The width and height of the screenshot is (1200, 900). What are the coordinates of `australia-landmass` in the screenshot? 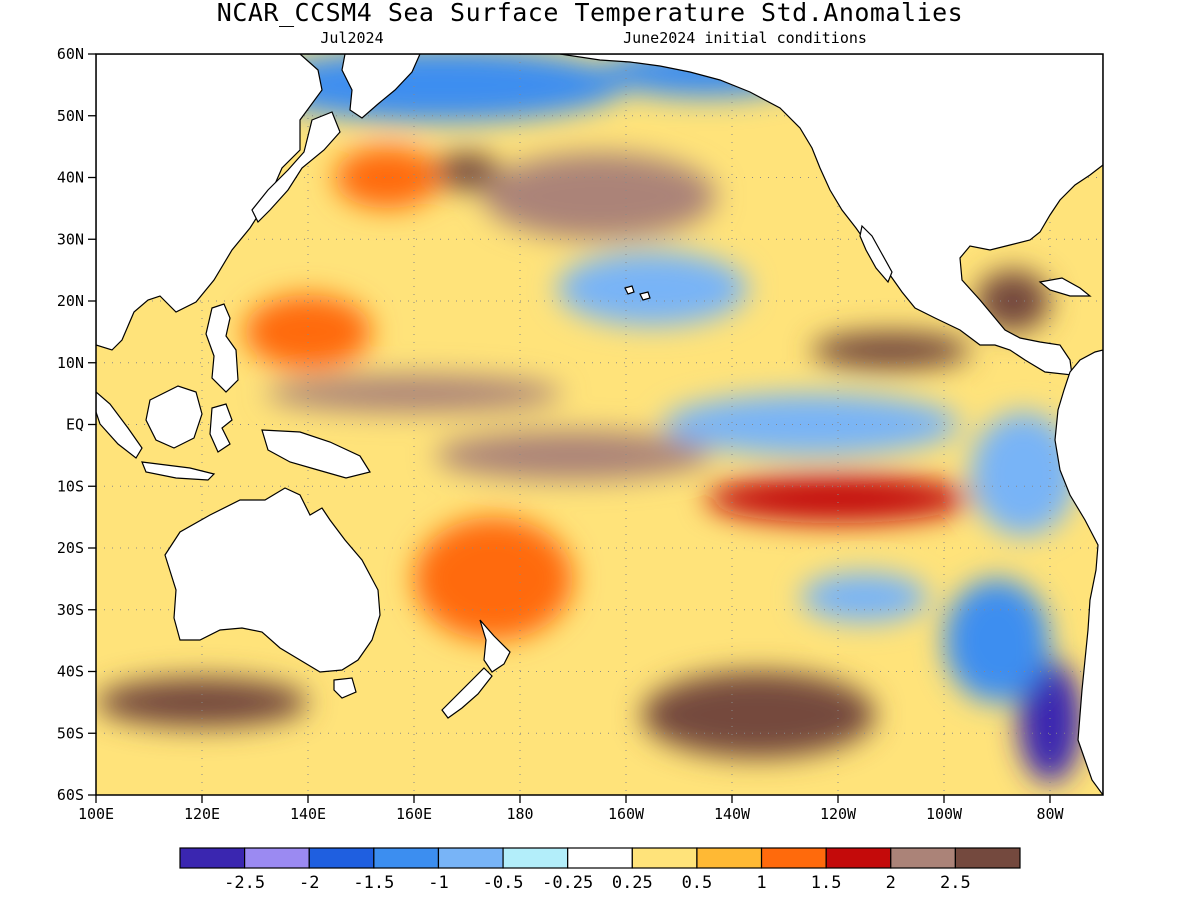 It's located at (272, 580).